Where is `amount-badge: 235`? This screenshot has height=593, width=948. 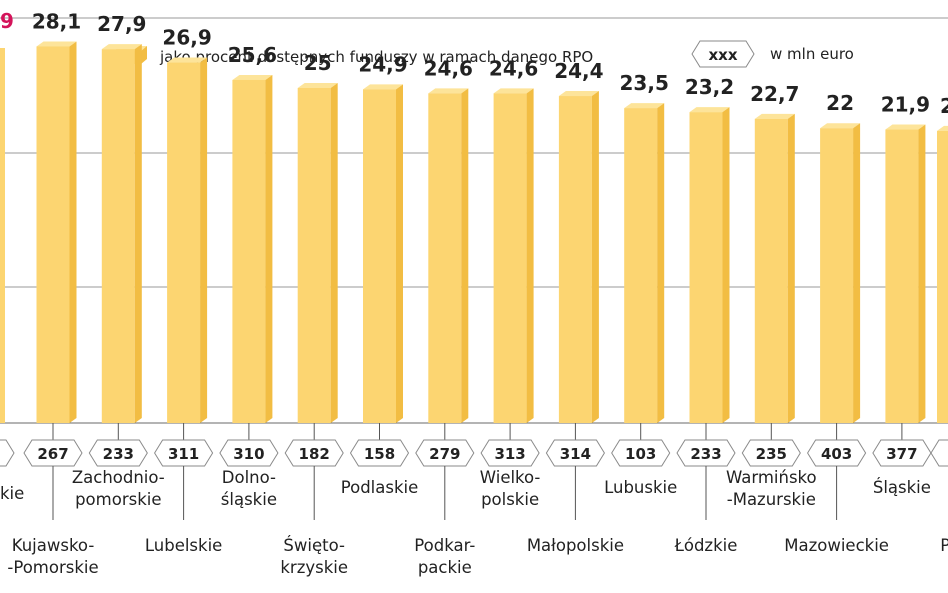 amount-badge: 235 is located at coordinates (771, 453).